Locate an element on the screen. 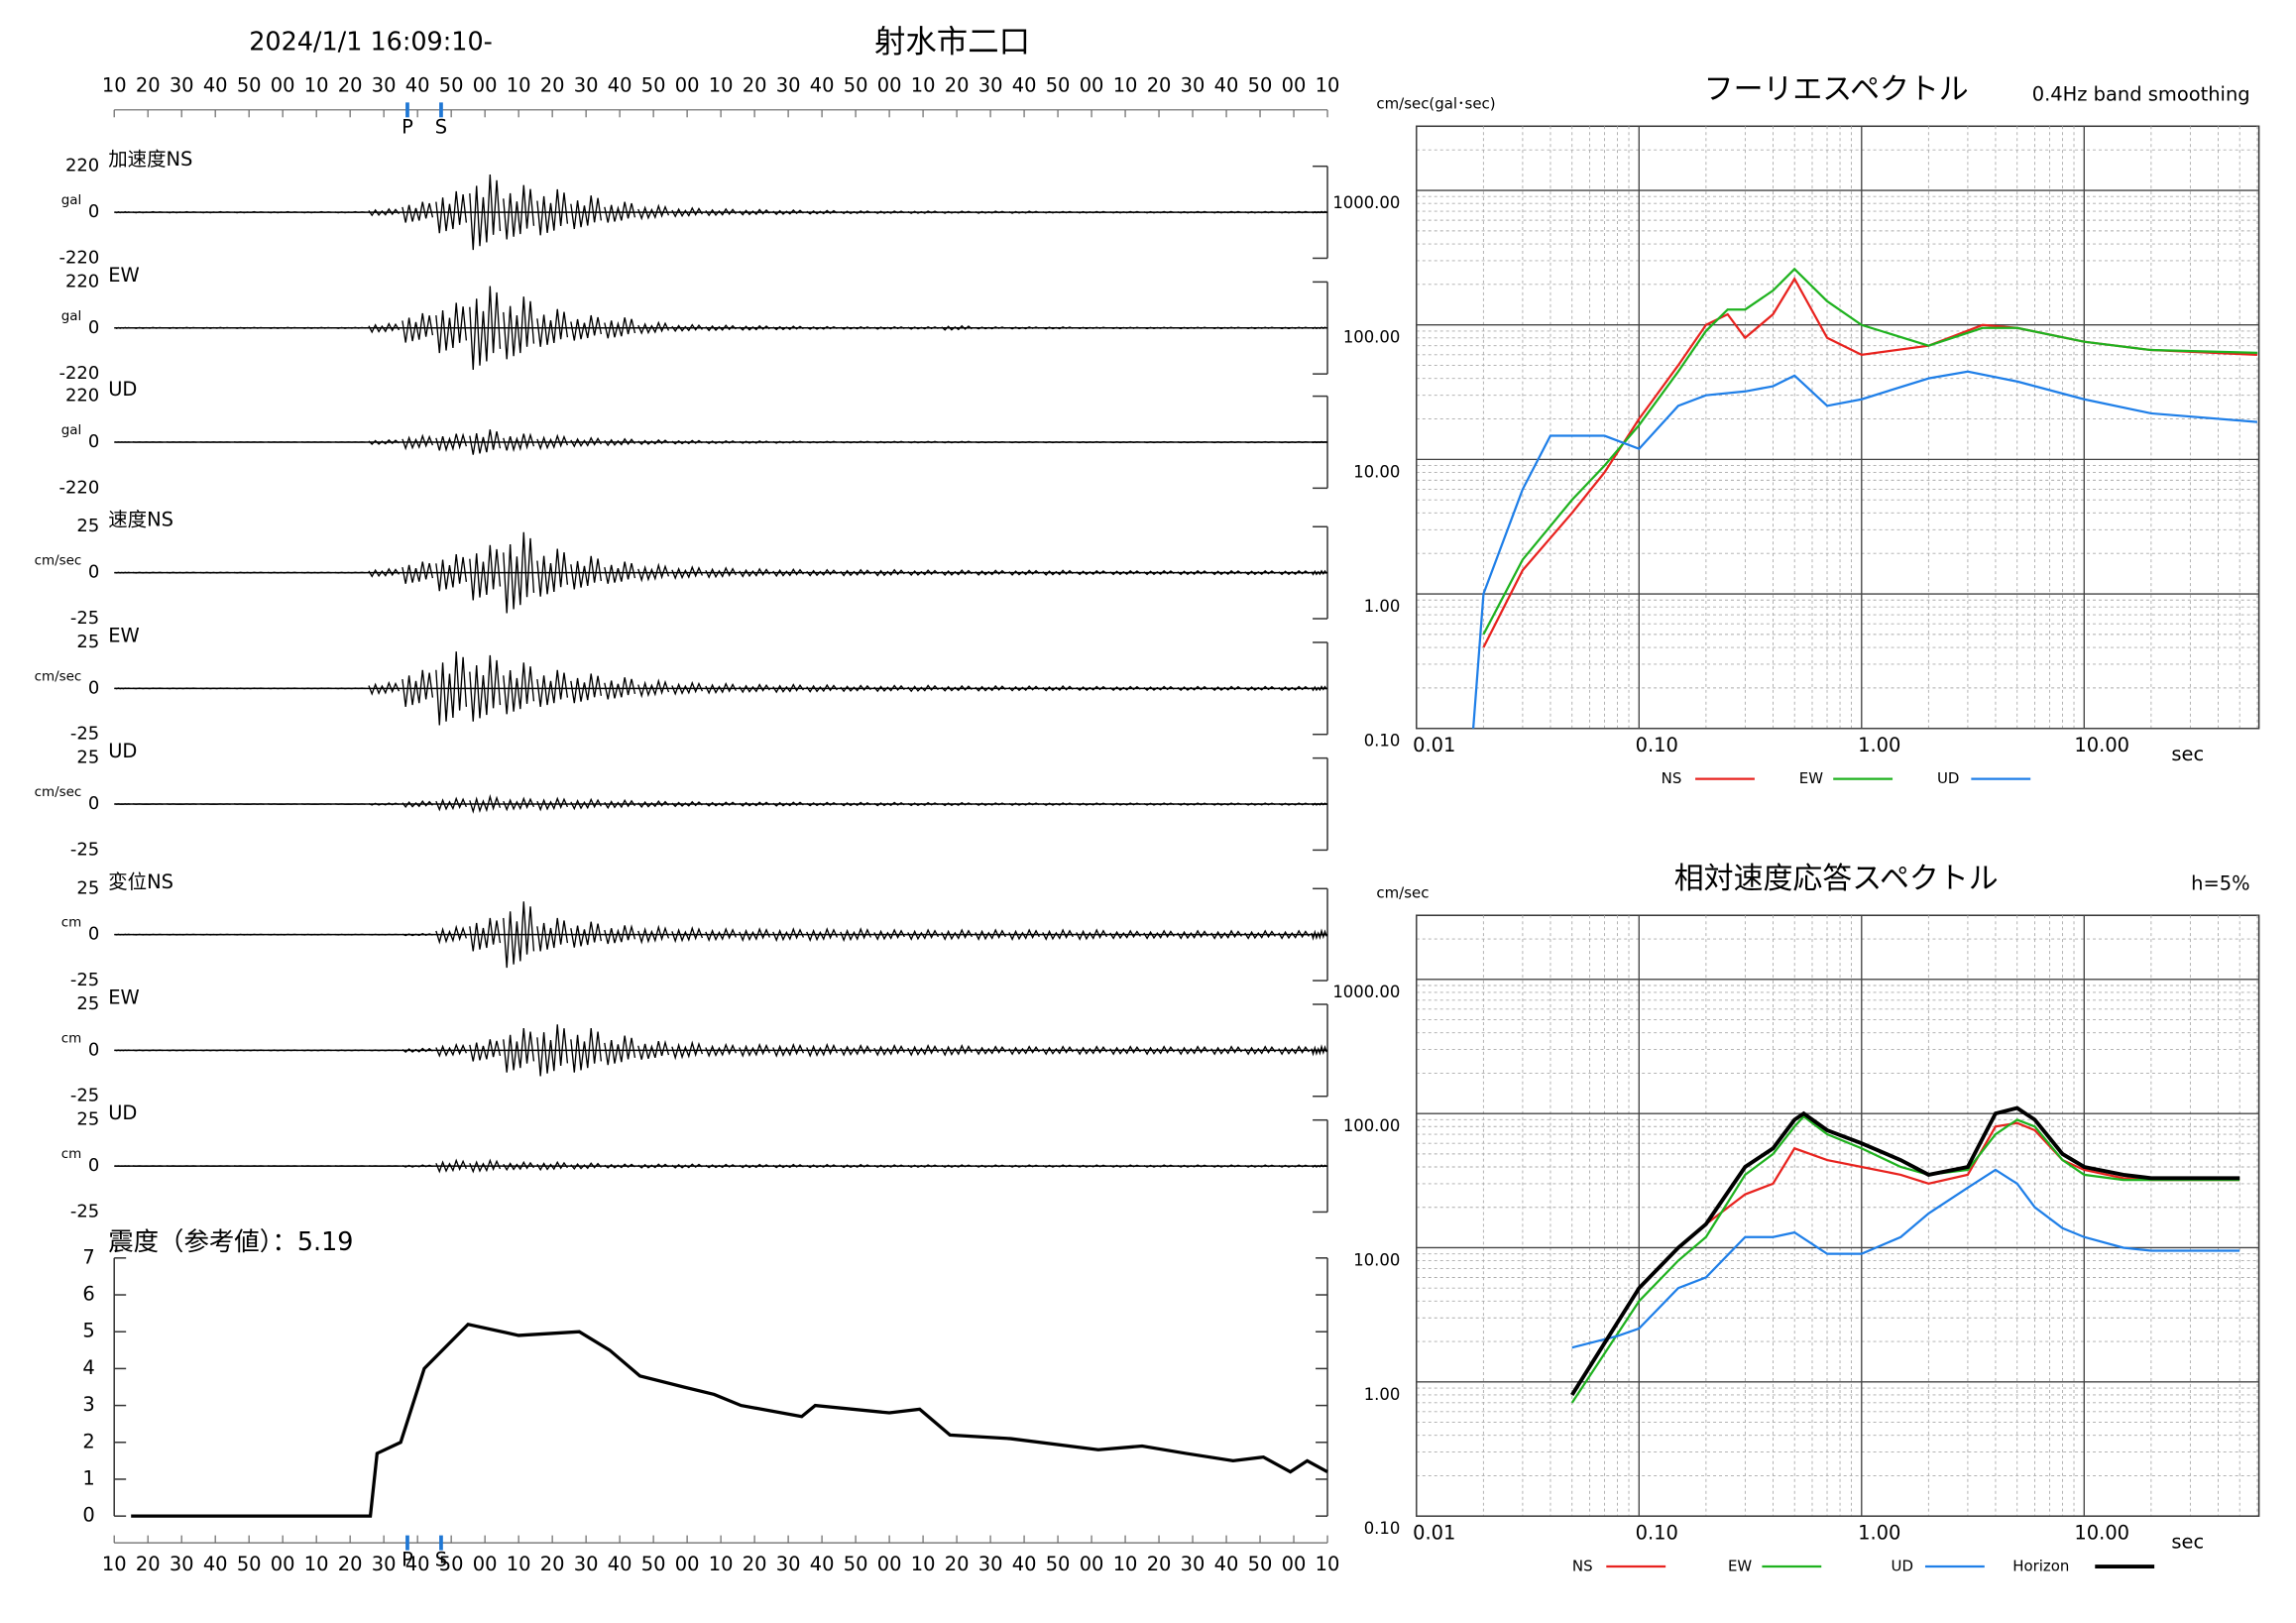 The height and width of the screenshot is (1623, 2296). unit-label: gal is located at coordinates (72, 316).